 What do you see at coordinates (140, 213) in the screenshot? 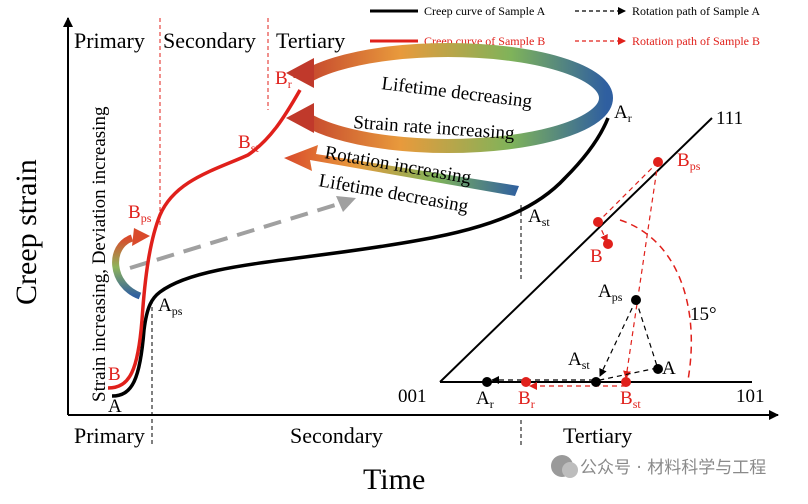
I see `label-point-bps: Bps` at bounding box center [140, 213].